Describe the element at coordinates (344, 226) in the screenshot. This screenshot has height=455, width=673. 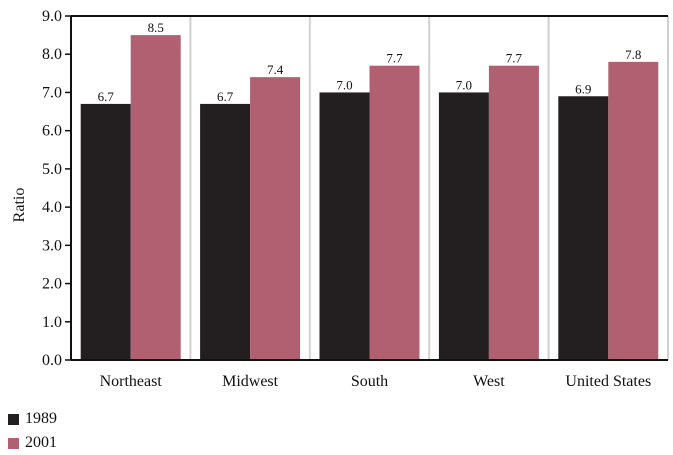
I see `bar-1989-south` at that location.